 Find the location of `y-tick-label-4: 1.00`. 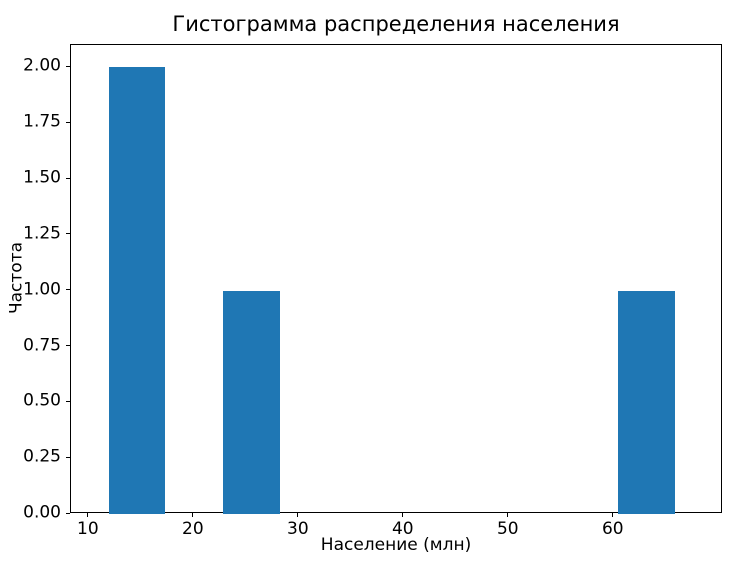

y-tick-label-4: 1.00 is located at coordinates (42, 289).